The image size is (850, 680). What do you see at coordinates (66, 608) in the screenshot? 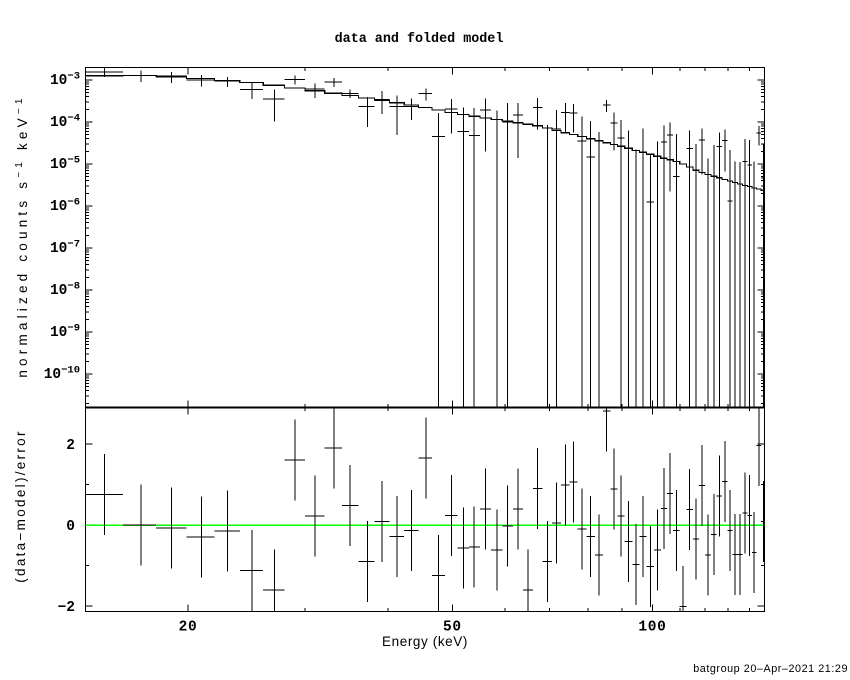
I see `svg-text: −2` at bounding box center [66, 608].